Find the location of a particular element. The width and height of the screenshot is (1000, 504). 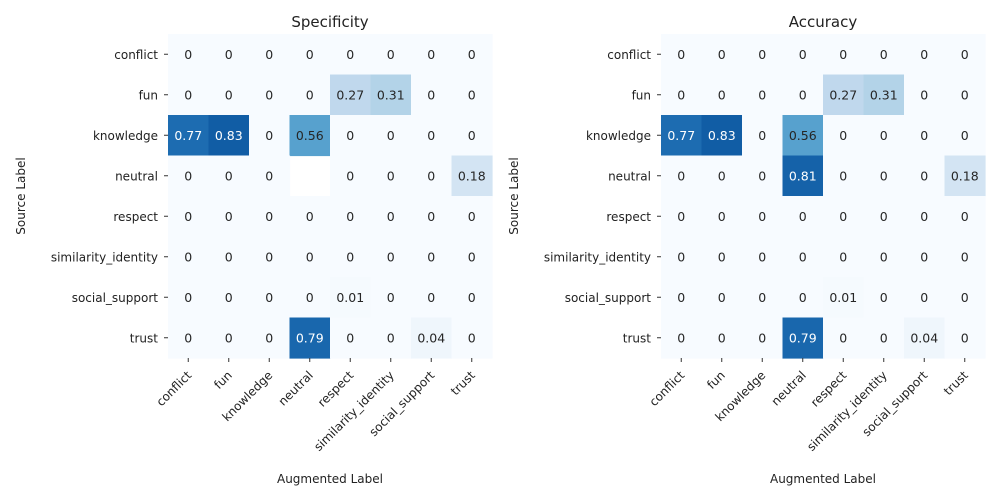

cell-value-label: 0.04 is located at coordinates (924, 337).